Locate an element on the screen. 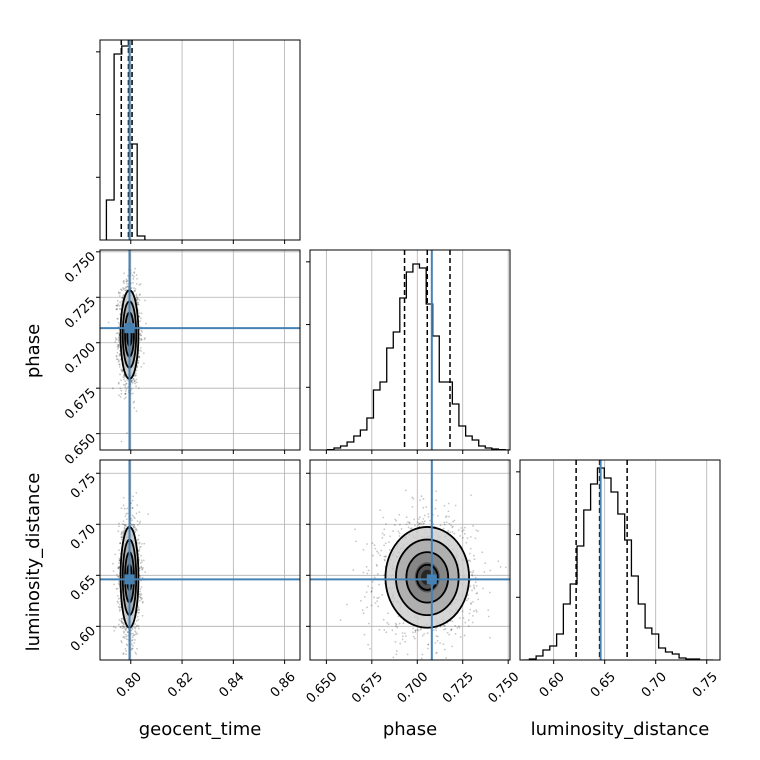 This screenshot has width=760, height=760. panel-frame-luminosity_distance is located at coordinates (620, 560).